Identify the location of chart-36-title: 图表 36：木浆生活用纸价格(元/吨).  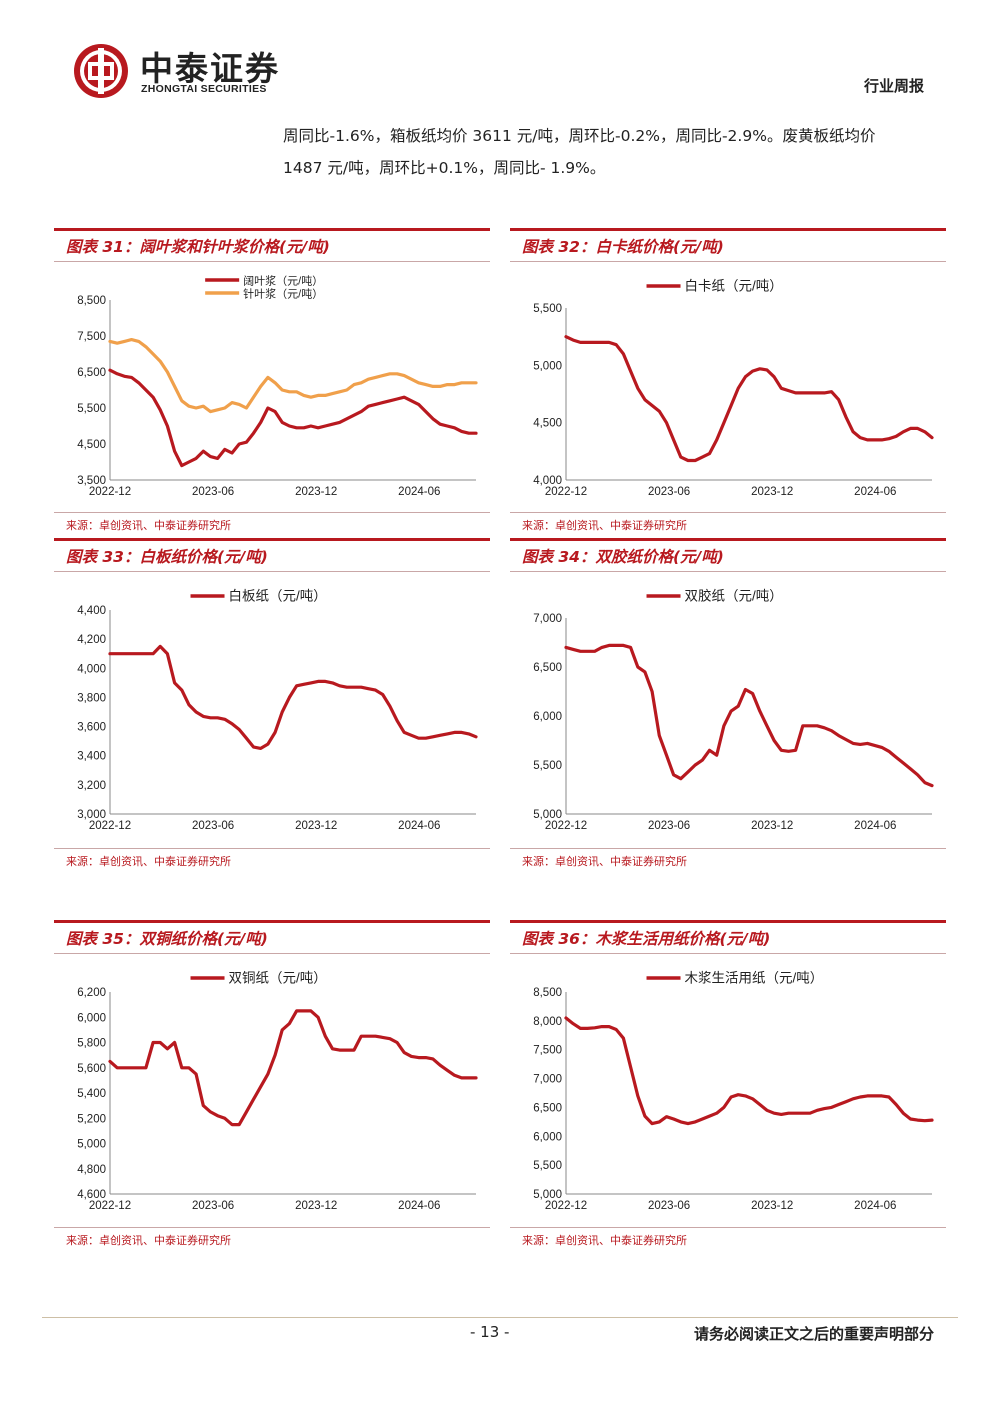
(646, 939).